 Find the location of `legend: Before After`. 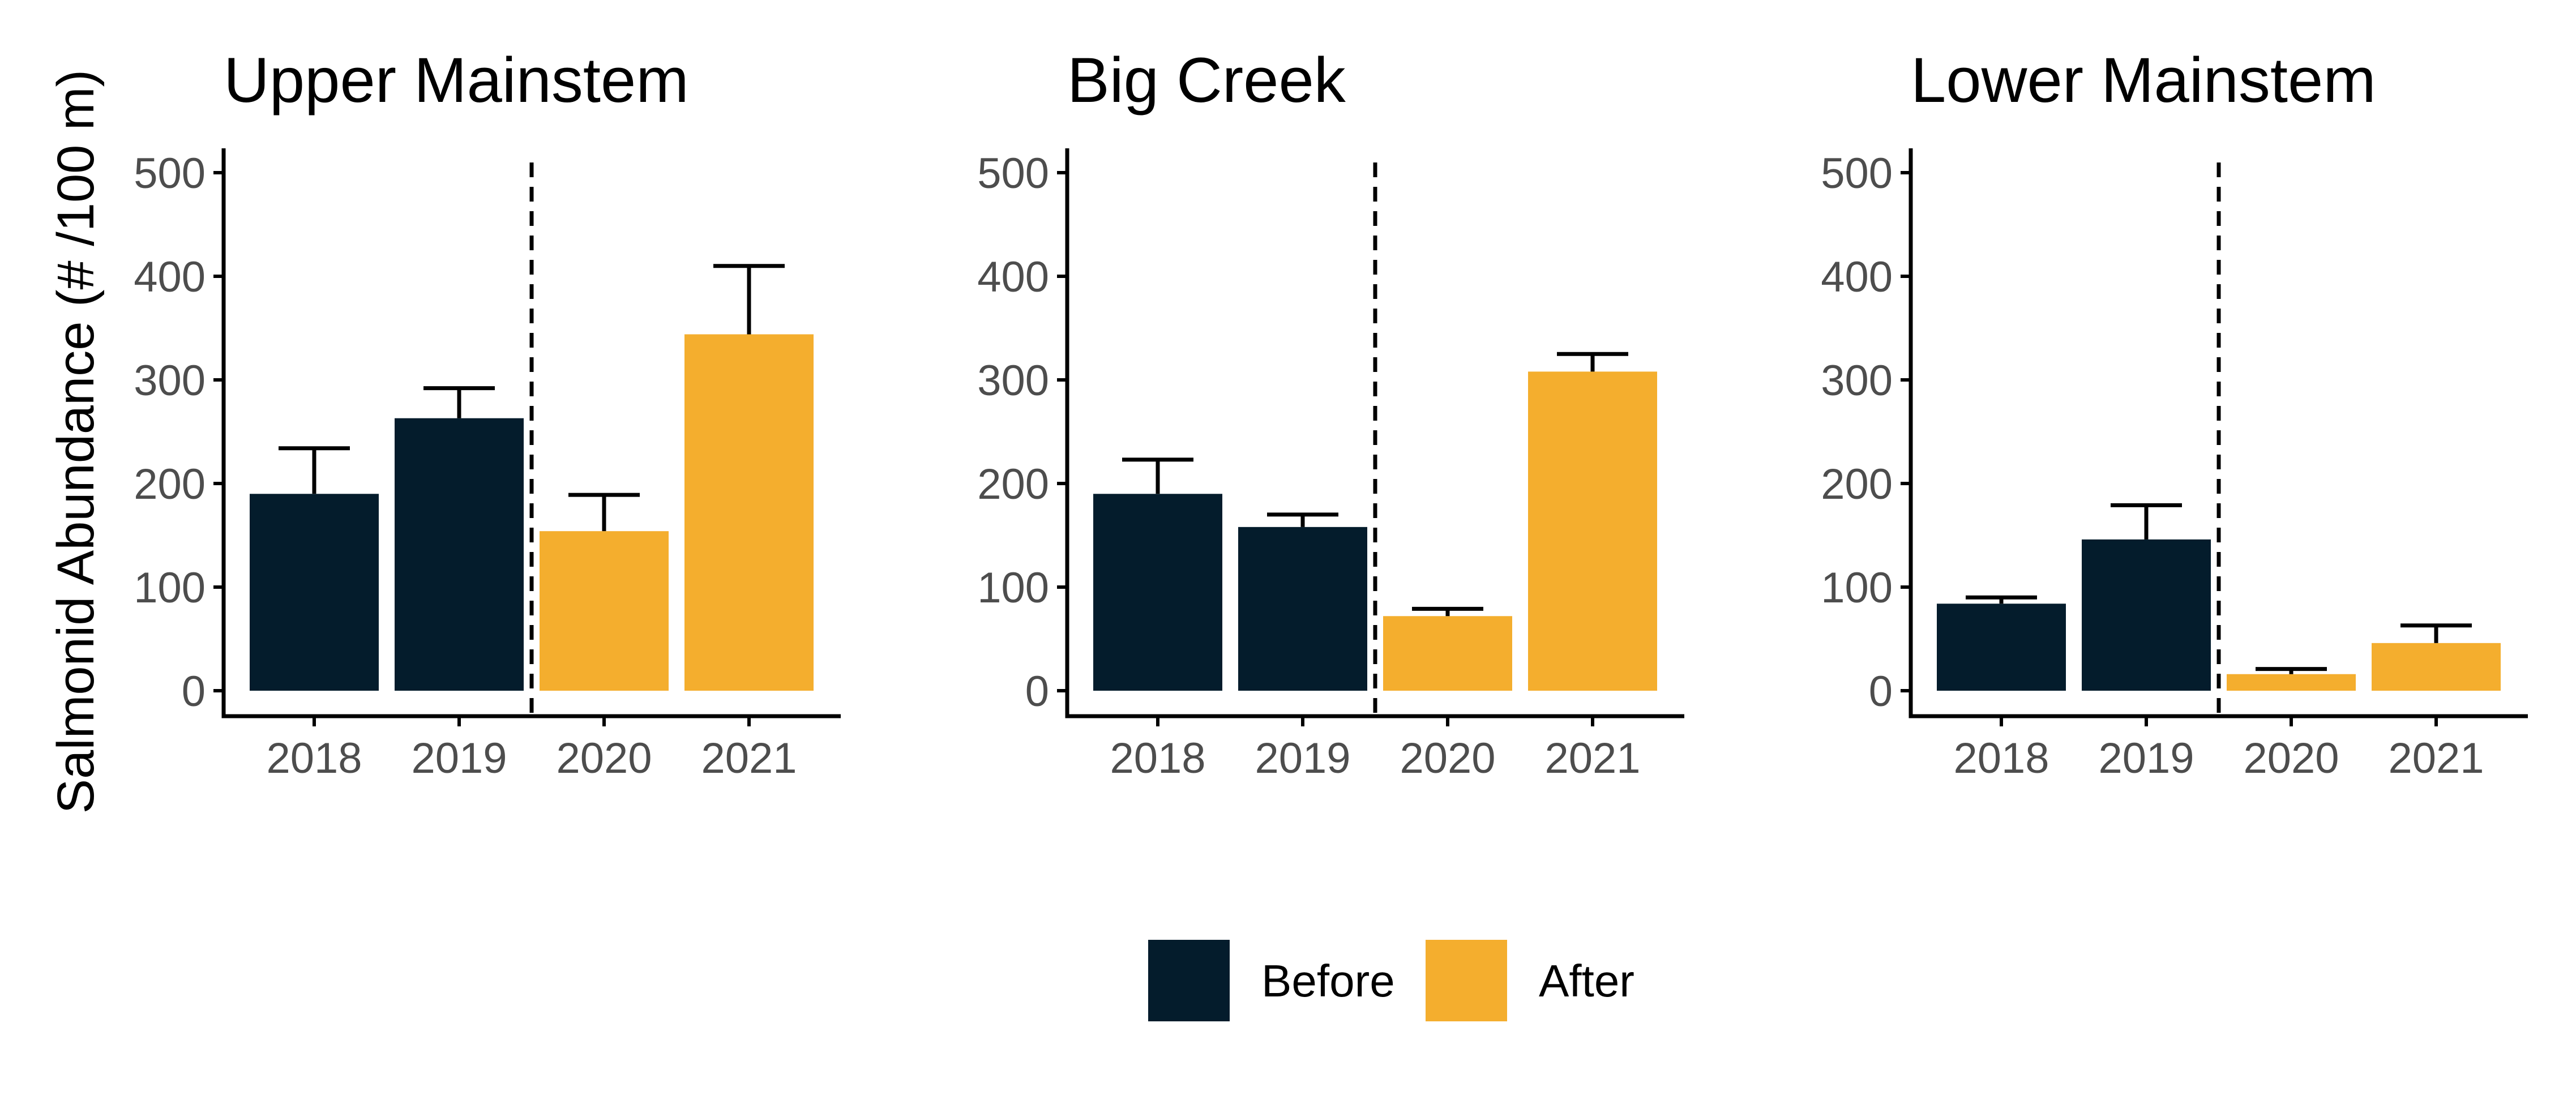

legend: Before After is located at coordinates (1391, 980).